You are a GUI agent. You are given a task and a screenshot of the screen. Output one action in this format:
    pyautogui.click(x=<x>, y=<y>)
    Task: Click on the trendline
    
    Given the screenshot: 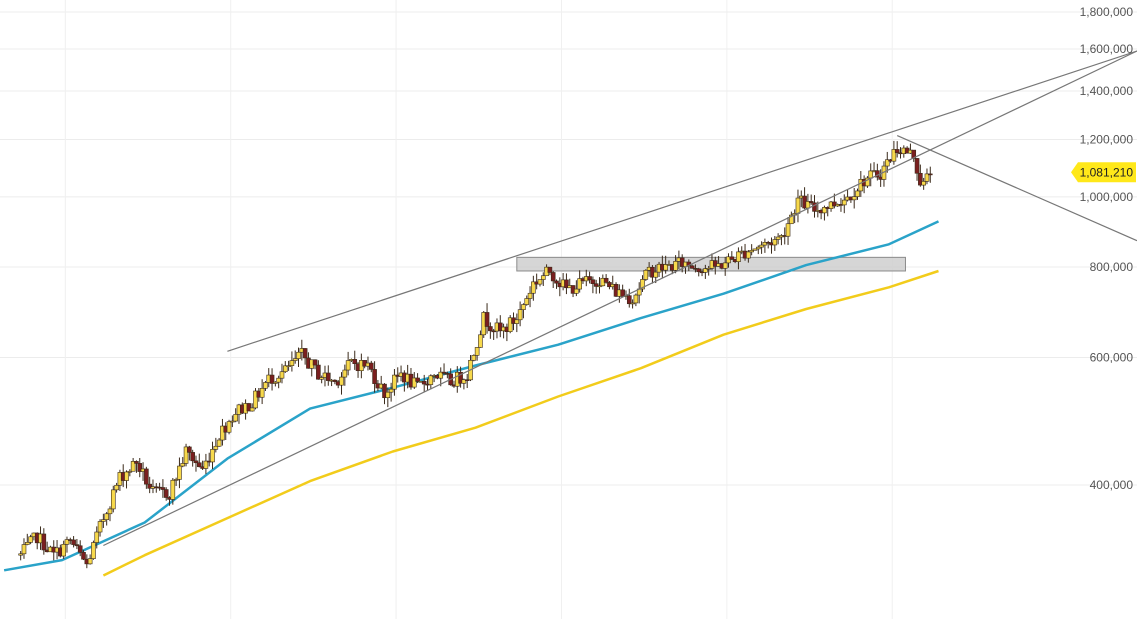 What is the action you would take?
    pyautogui.click(x=1016, y=188)
    